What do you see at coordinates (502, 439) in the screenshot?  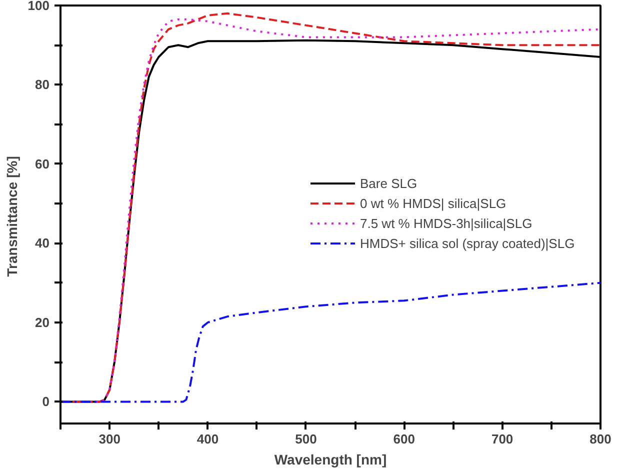 I see `x-tick-label: 700` at bounding box center [502, 439].